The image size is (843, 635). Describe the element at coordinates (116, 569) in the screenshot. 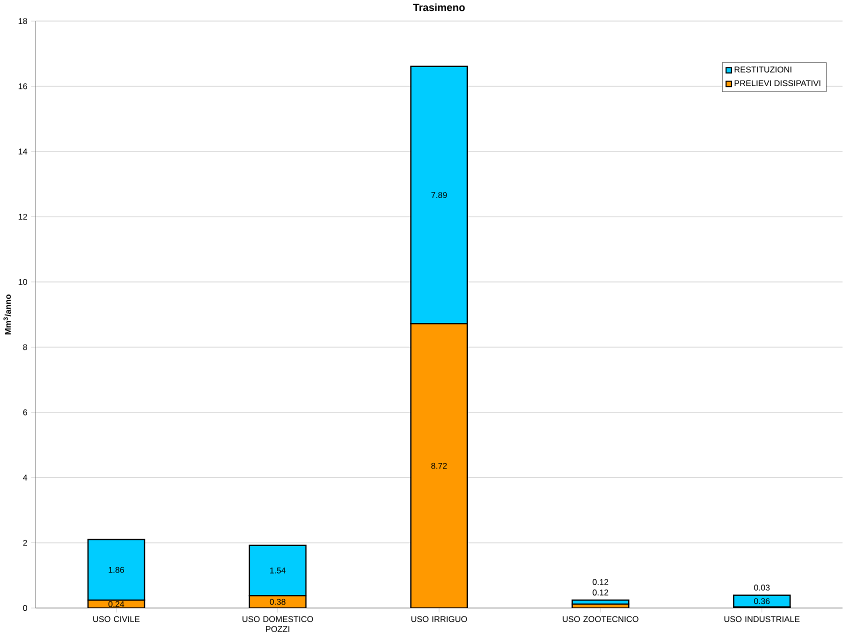

I see `data-label: 1.86` at that location.